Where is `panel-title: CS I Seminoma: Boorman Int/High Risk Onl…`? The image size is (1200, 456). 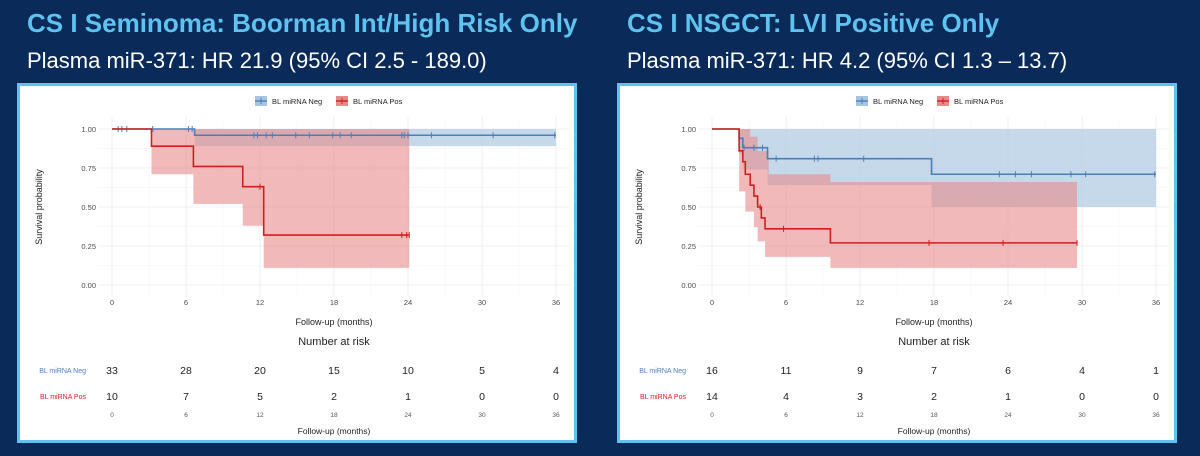 panel-title: CS I Seminoma: Boorman Int/High Risk Onl… is located at coordinates (302, 23).